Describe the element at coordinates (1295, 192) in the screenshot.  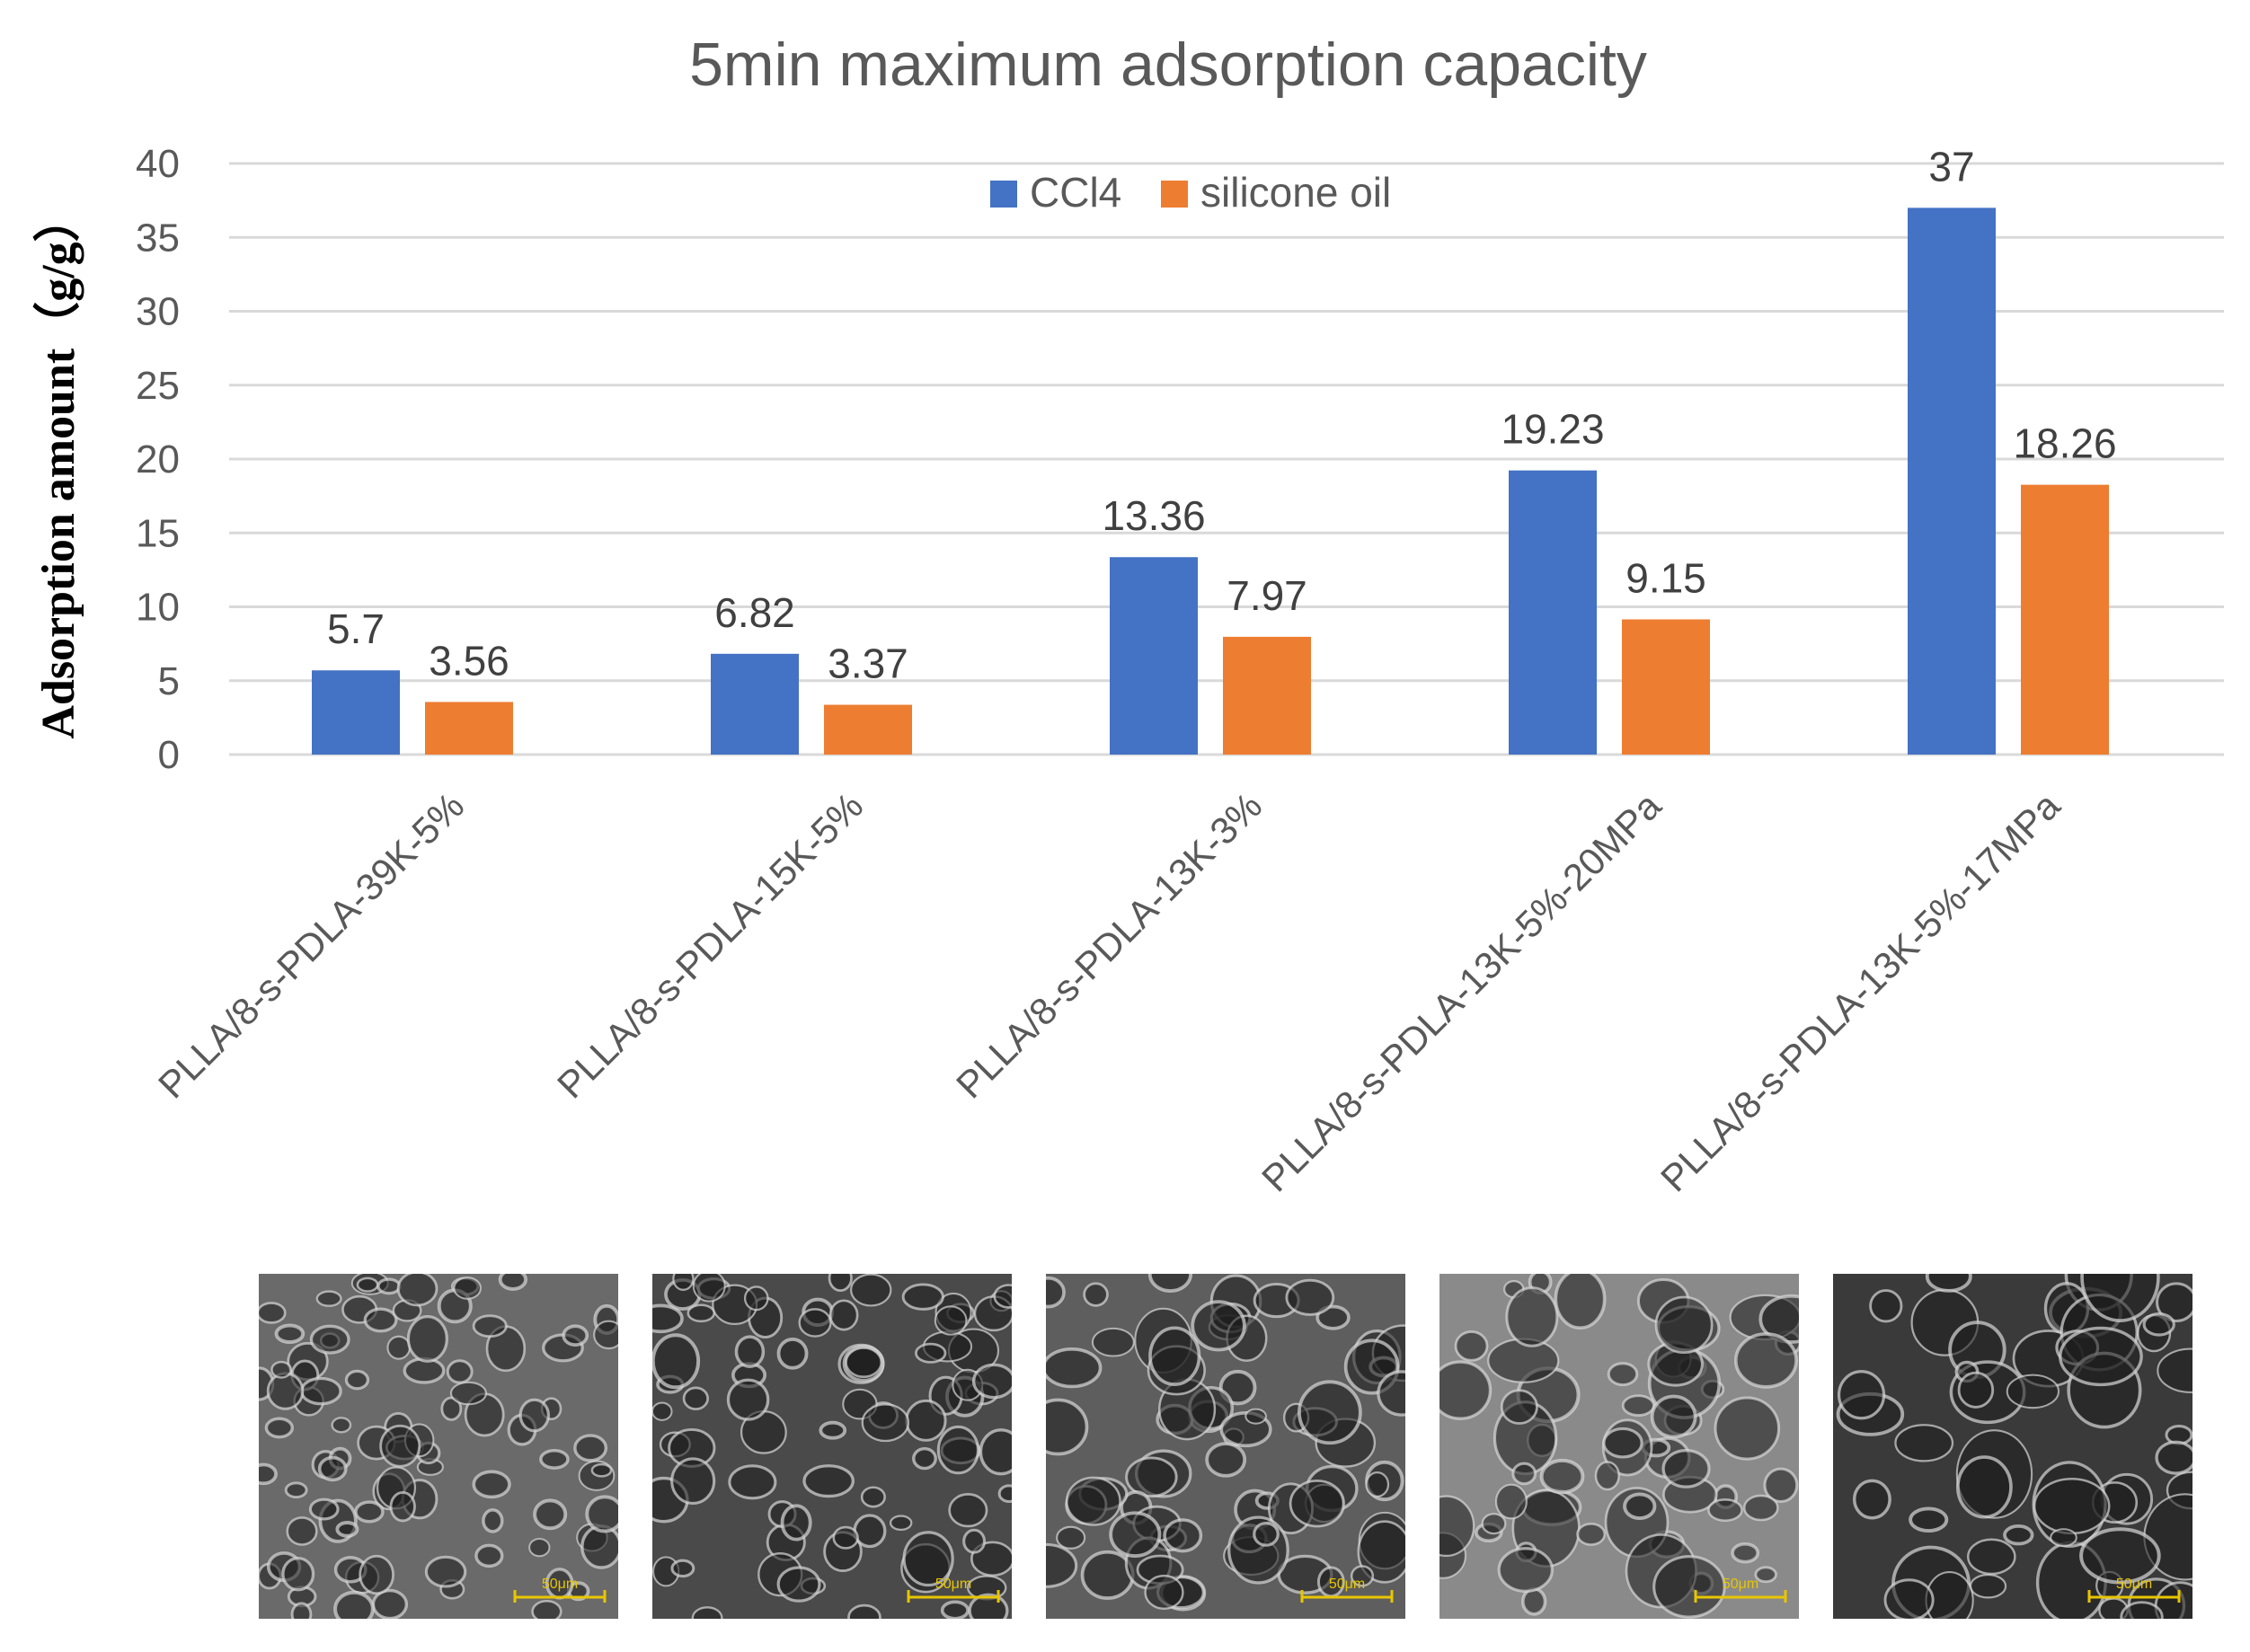
I see `legend-label: silicone oil` at that location.